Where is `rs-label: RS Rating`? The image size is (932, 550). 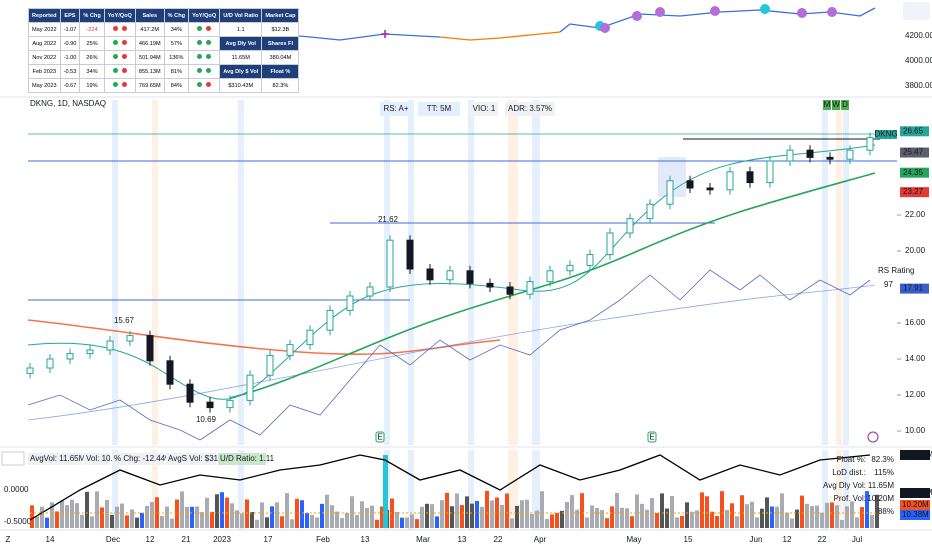
rs-label: RS Rating is located at coordinates (896, 270).